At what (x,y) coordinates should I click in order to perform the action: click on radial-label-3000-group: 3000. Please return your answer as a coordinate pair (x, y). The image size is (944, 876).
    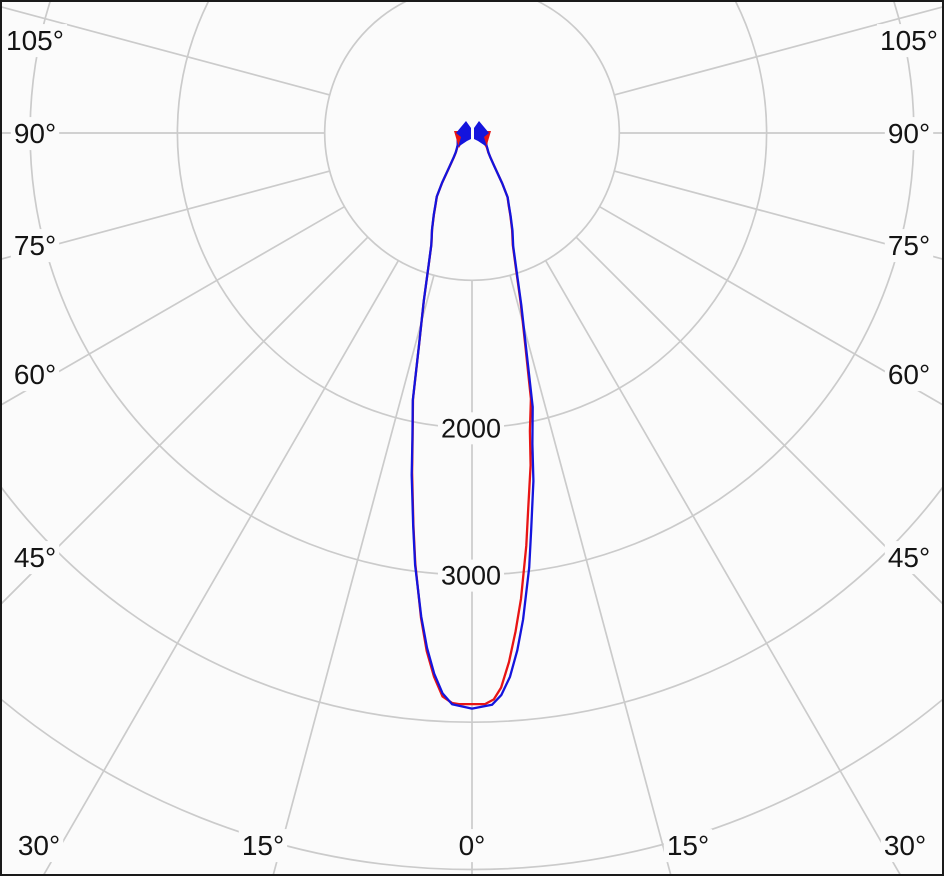
    Looking at the image, I should click on (470, 575).